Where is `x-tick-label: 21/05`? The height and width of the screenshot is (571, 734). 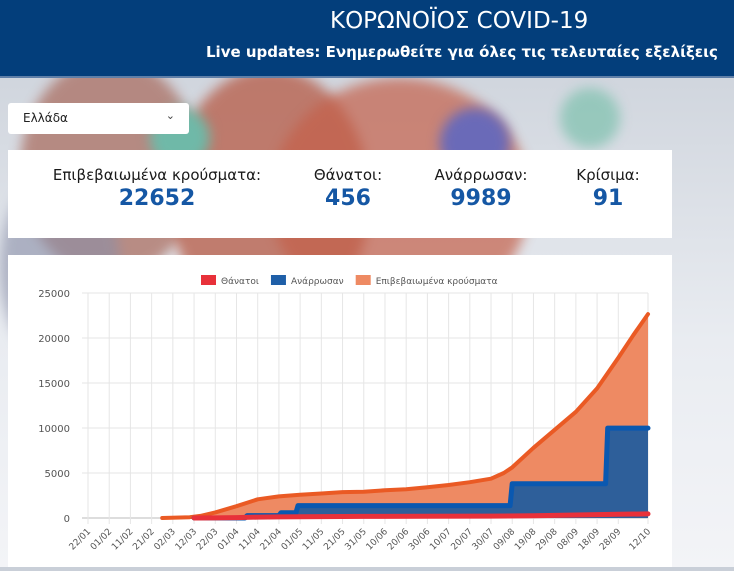
x-tick-label: 21/05 is located at coordinates (334, 539).